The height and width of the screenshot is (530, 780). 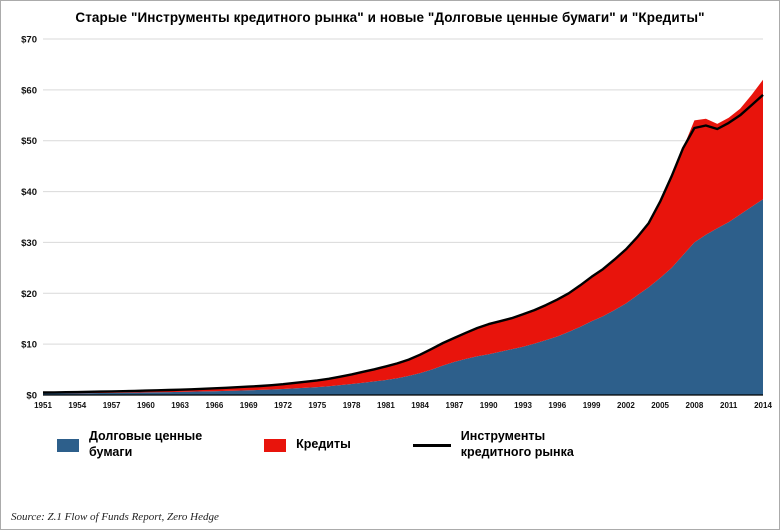 What do you see at coordinates (517, 444) in the screenshot?
I see `legend-label-credit-market-instruments: Инструменты кредитного рынка` at bounding box center [517, 444].